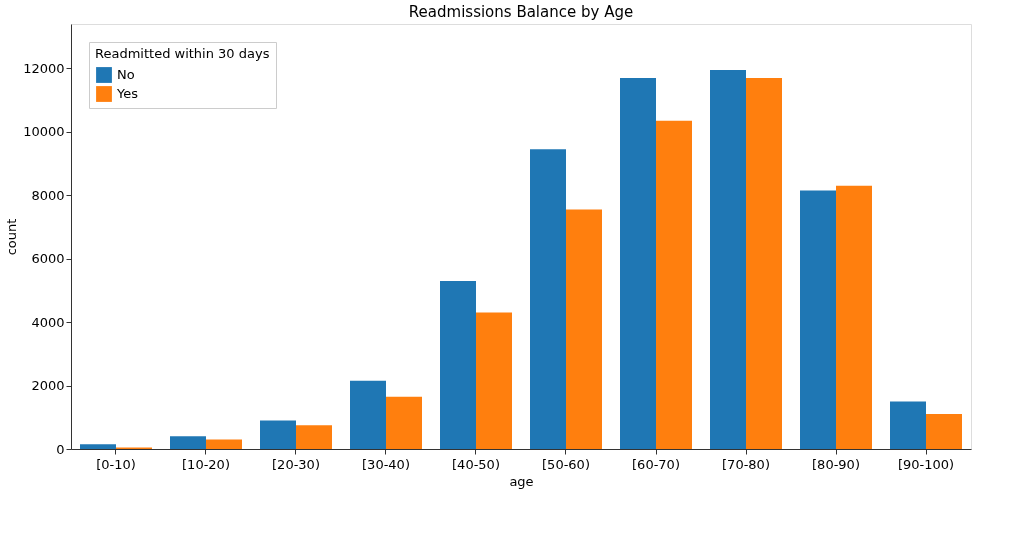  I want to click on y-tick-label: 12000, so click(44, 68).